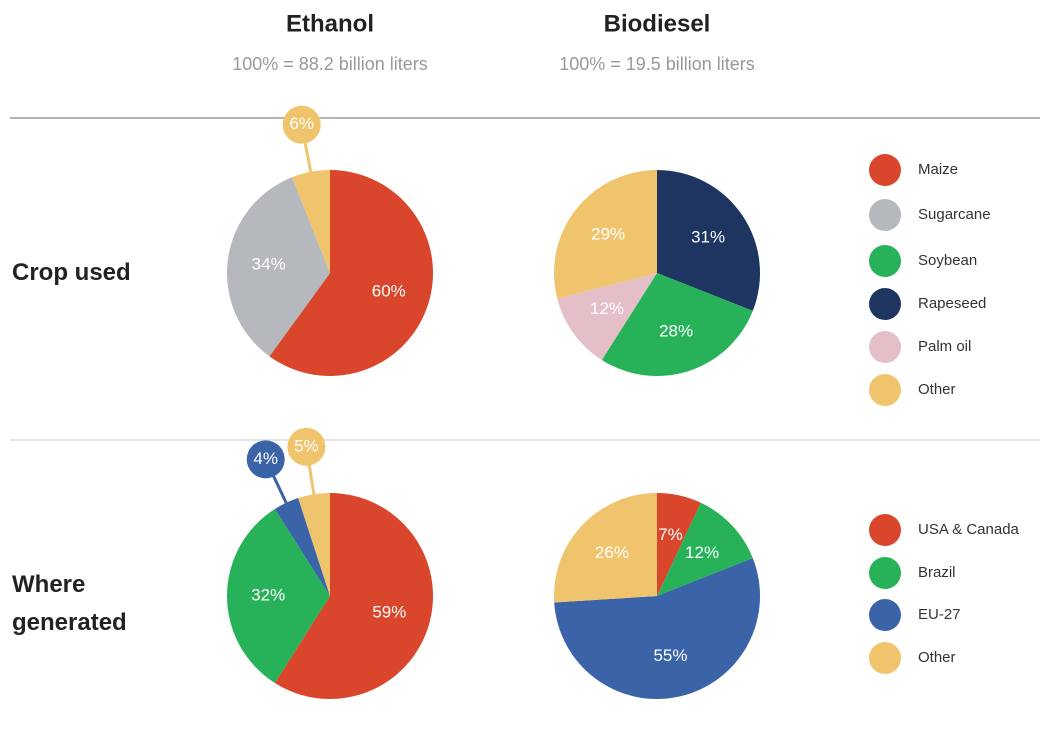 The width and height of the screenshot is (1041, 742). I want to click on legend-label: Brazil, so click(937, 572).